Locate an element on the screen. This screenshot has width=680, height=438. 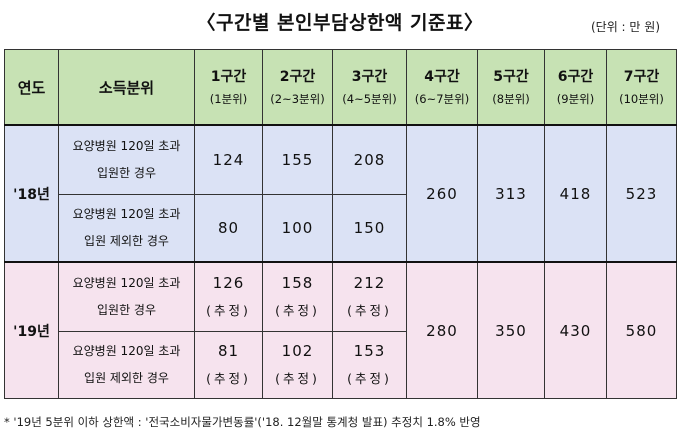
tier-name: 5구간 is located at coordinates (511, 77).